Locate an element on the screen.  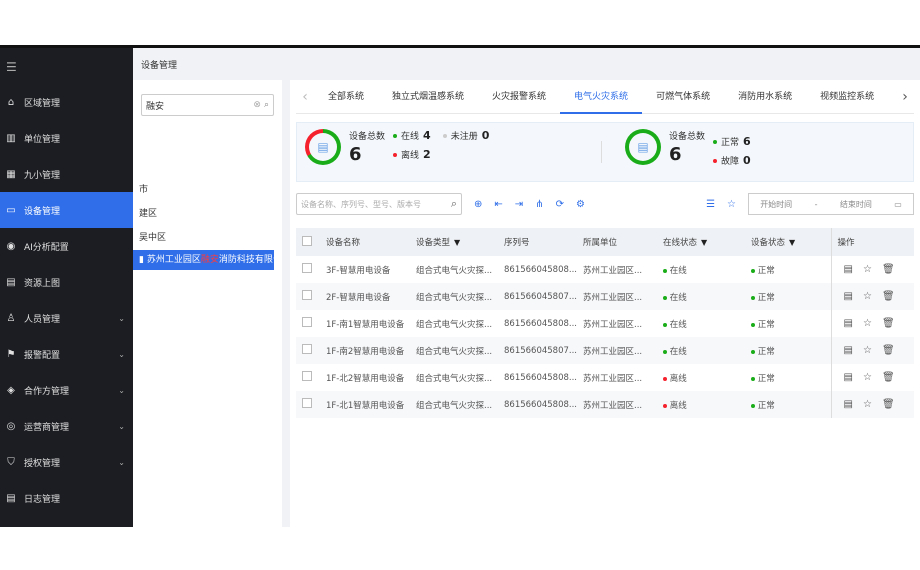
menu-toggle-icon: ☰ is located at coordinates (11, 67).